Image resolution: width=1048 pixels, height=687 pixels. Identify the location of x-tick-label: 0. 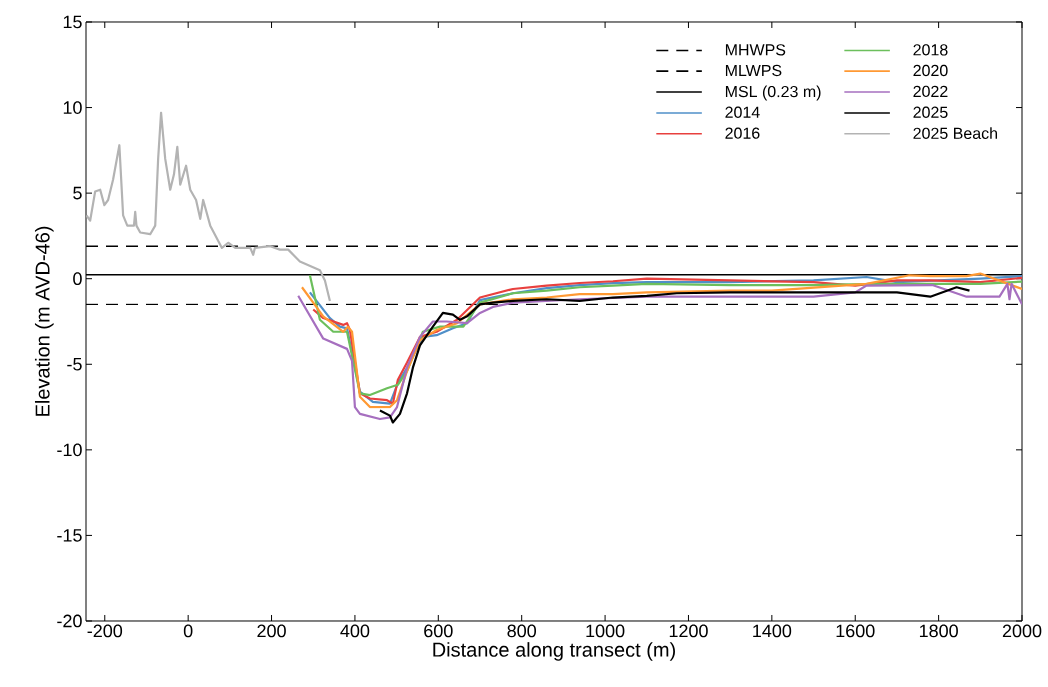
(188, 631).